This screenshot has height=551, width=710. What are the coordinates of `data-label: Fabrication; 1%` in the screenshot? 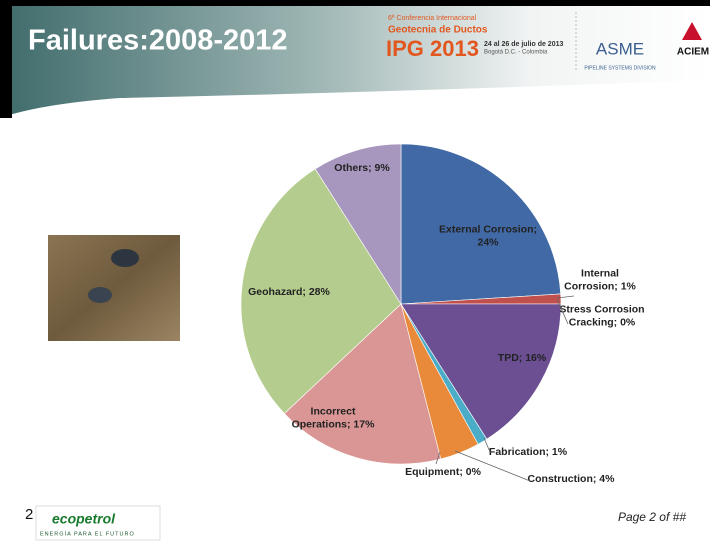 It's located at (528, 452).